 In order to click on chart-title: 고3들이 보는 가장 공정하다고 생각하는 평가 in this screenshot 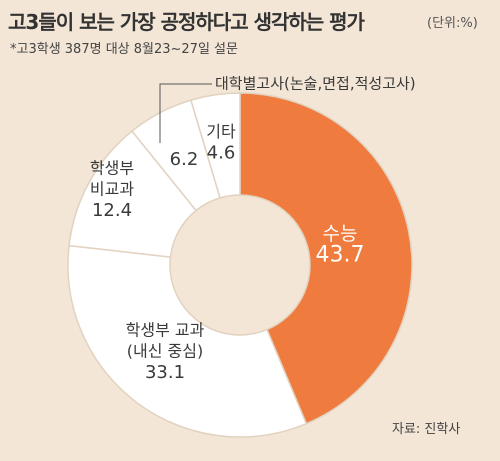, I will do `click(186, 22)`.